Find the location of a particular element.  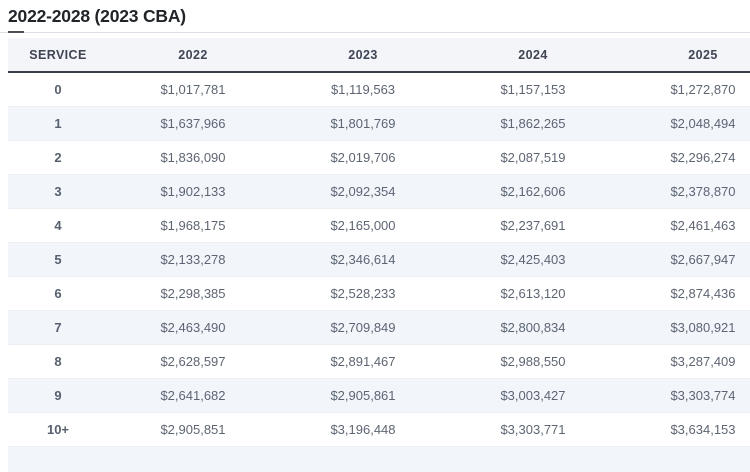

value-cell: $3,303,774 is located at coordinates (684, 395).